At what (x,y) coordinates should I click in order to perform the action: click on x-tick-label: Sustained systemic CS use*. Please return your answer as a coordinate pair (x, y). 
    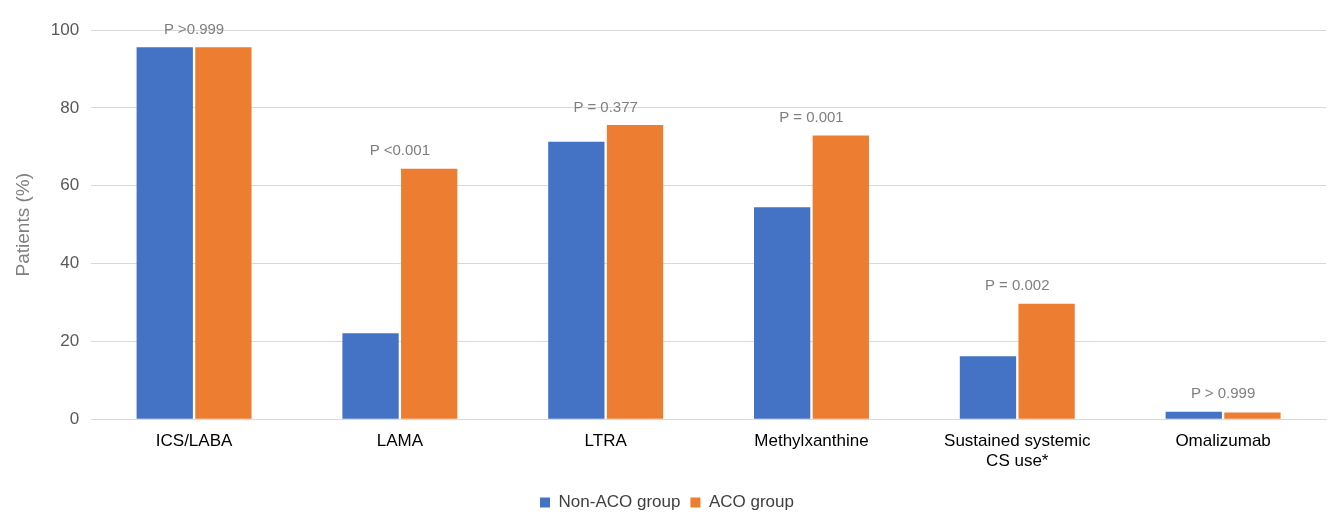
    Looking at the image, I should click on (1018, 451).